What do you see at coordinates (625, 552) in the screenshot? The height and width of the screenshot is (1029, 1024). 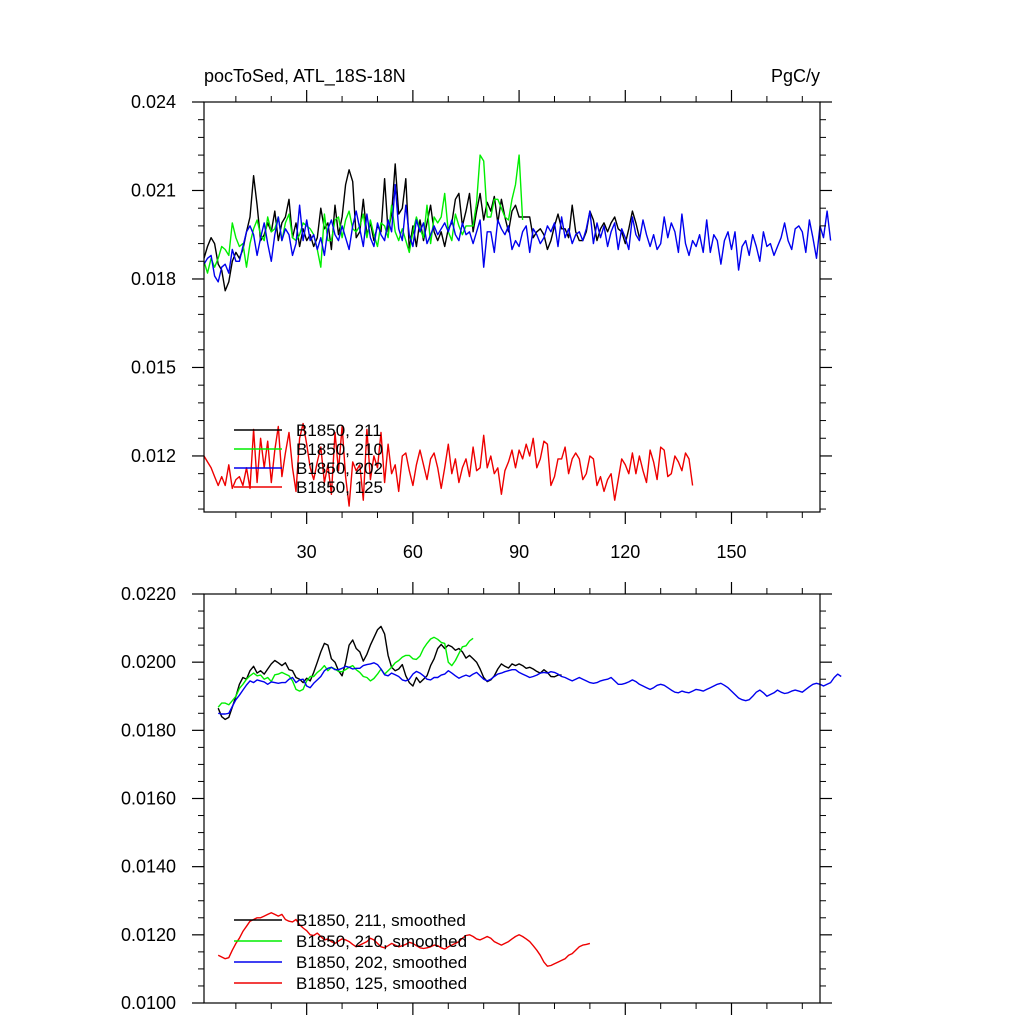 I see `x-tick-label: 120` at bounding box center [625, 552].